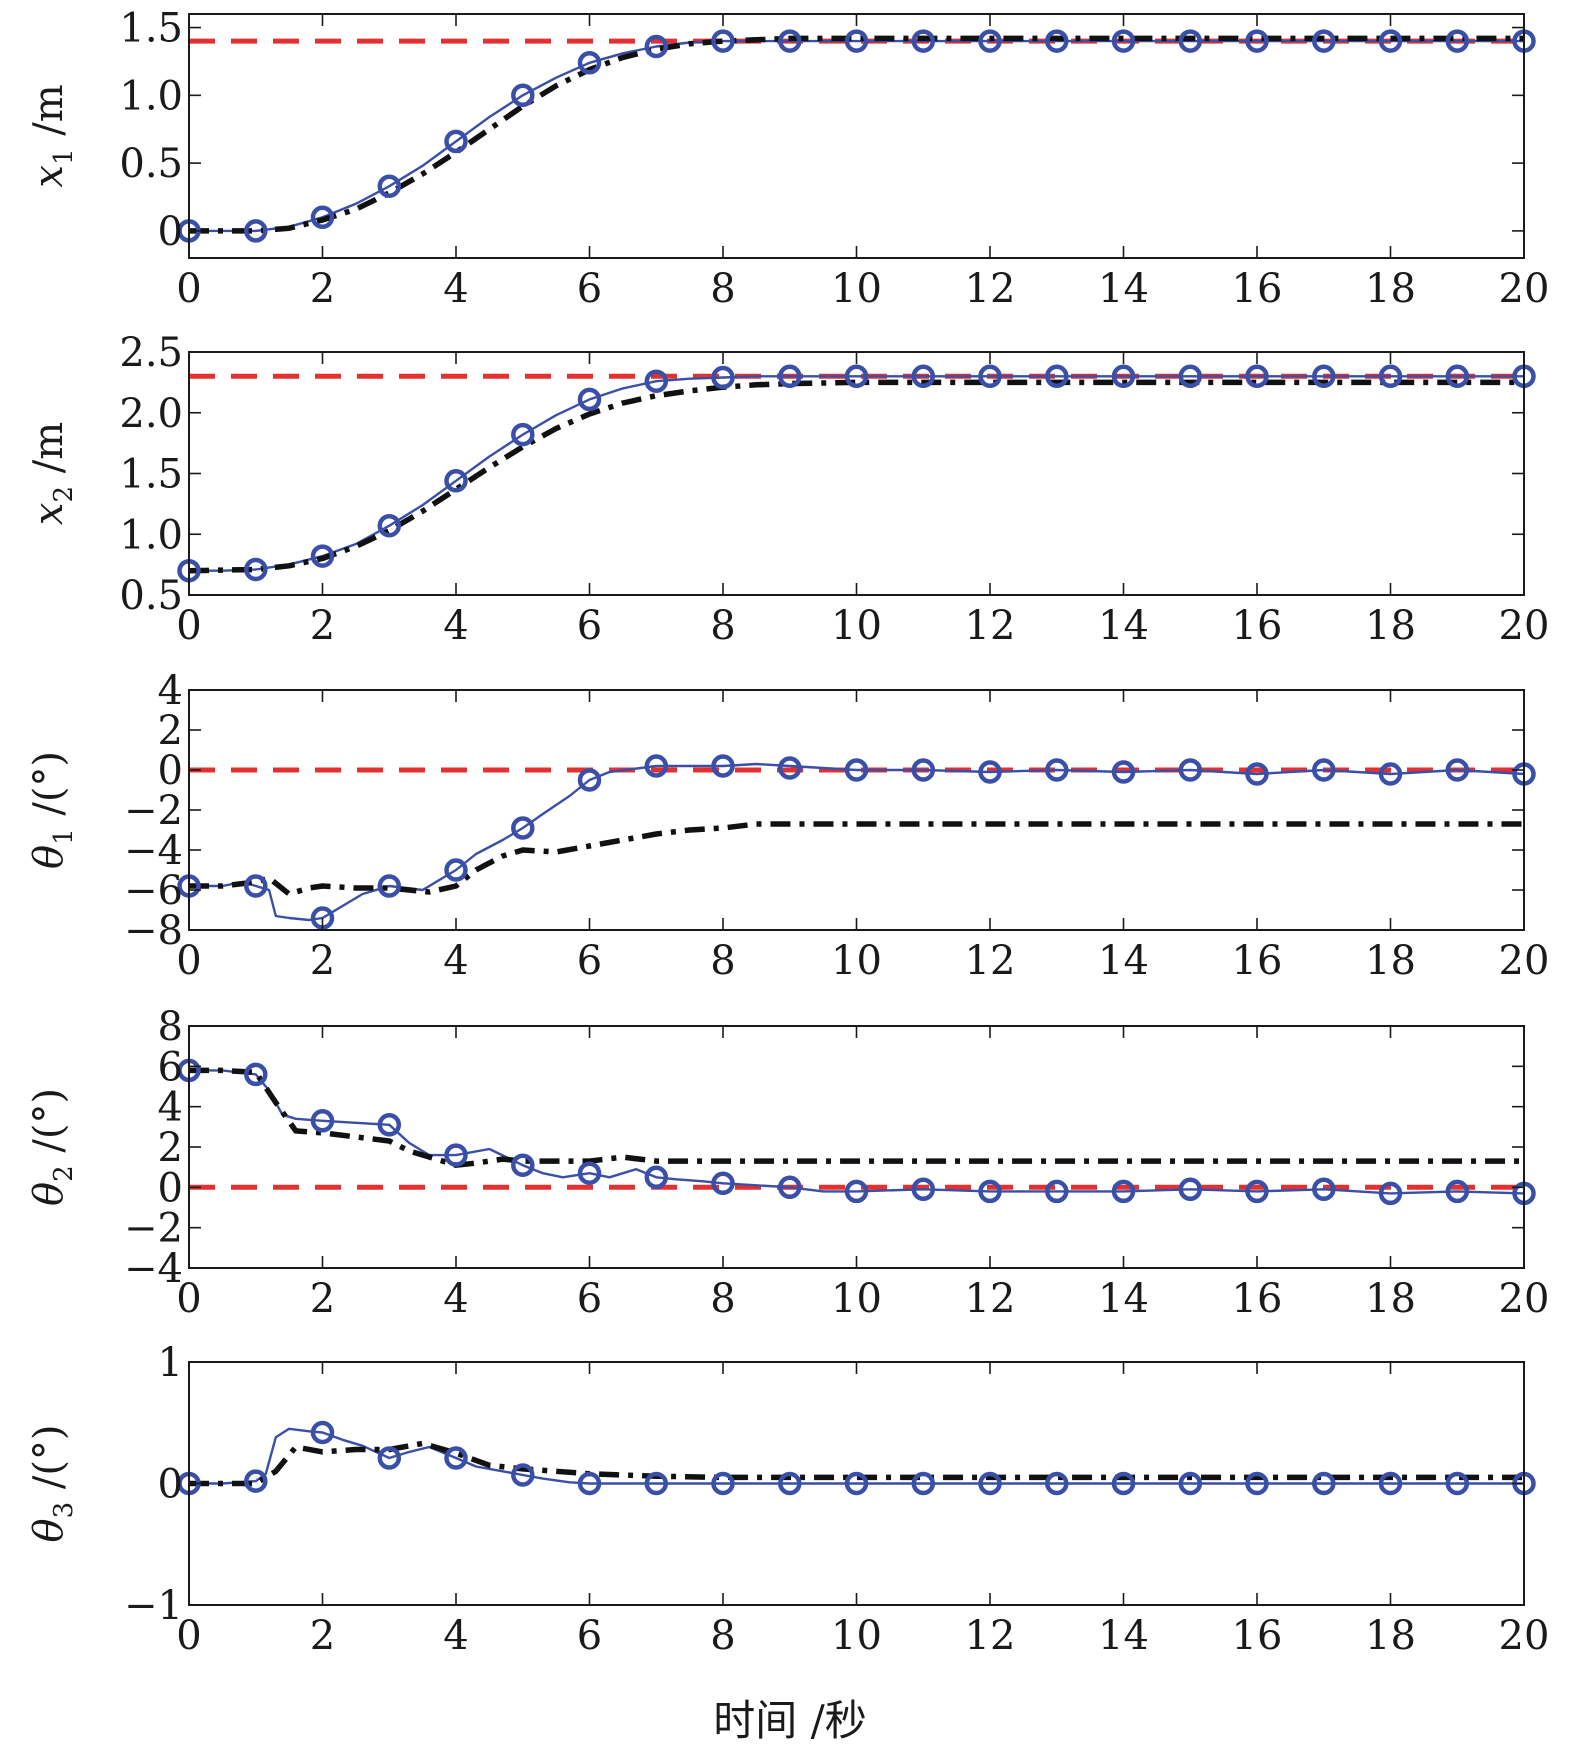 The image size is (1575, 1746). Describe the element at coordinates (990, 289) in the screenshot. I see `x-tick-label: 12` at that location.